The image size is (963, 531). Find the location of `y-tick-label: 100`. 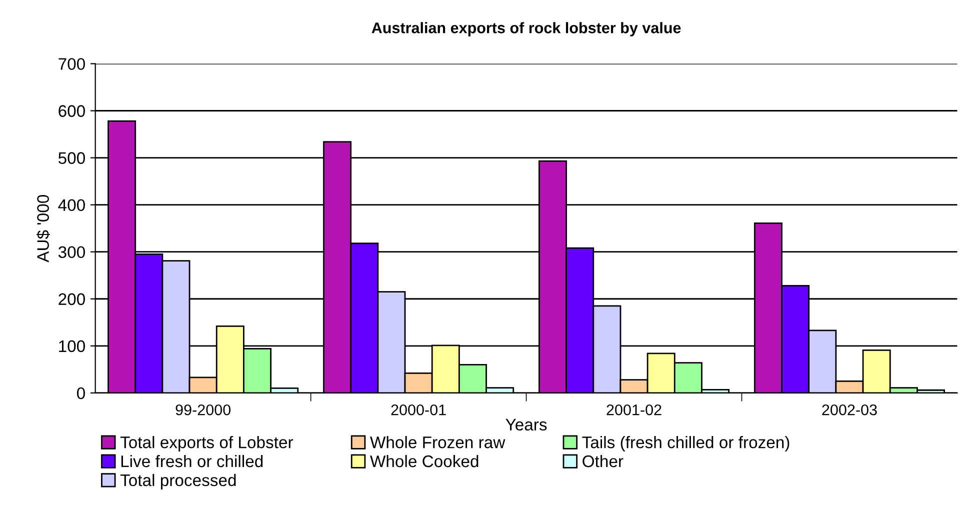

y-tick-label: 100 is located at coordinates (72, 346).